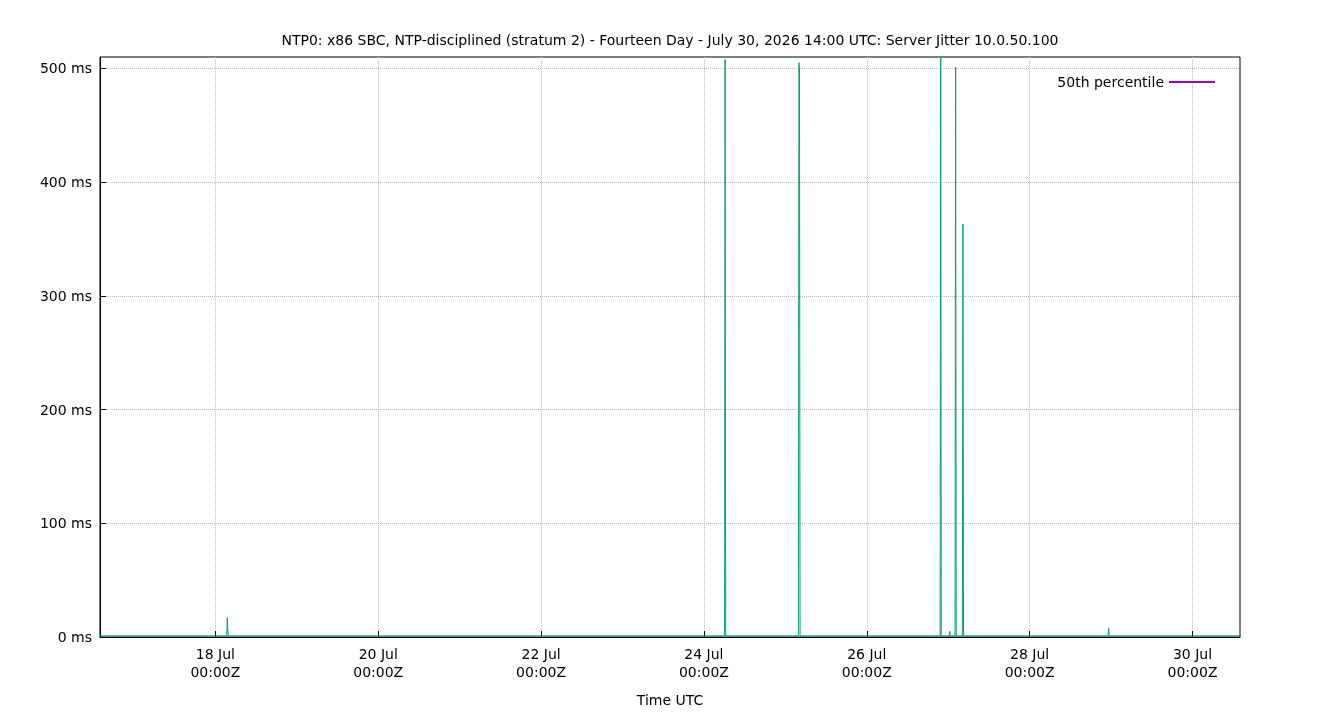 The image size is (1340, 720). What do you see at coordinates (65, 68) in the screenshot?
I see `y-tick-label: 500 ms` at bounding box center [65, 68].